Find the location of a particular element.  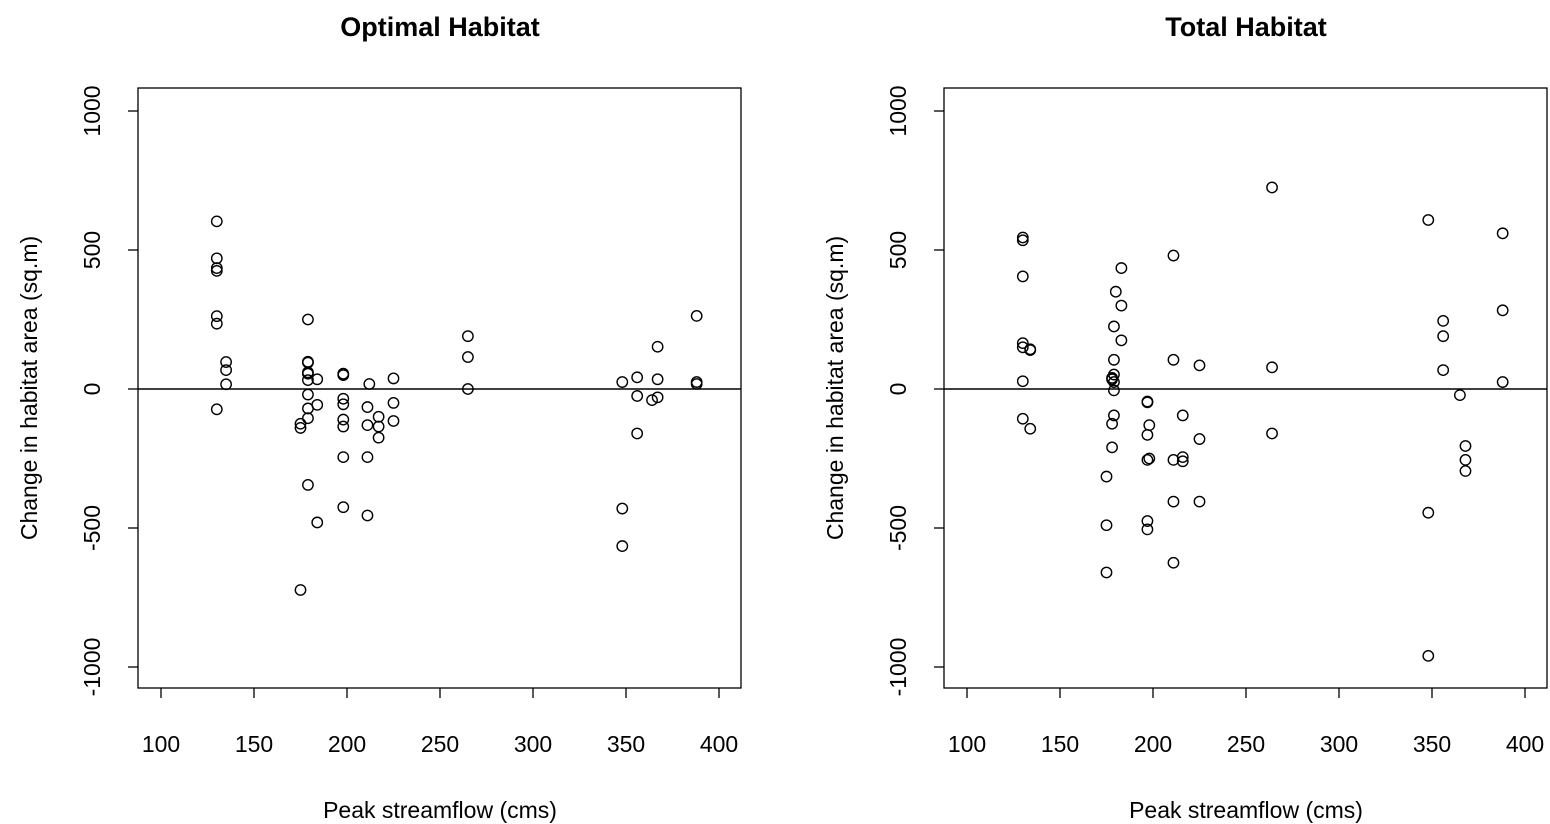

y-tick-label: 1000 is located at coordinates (898, 110).